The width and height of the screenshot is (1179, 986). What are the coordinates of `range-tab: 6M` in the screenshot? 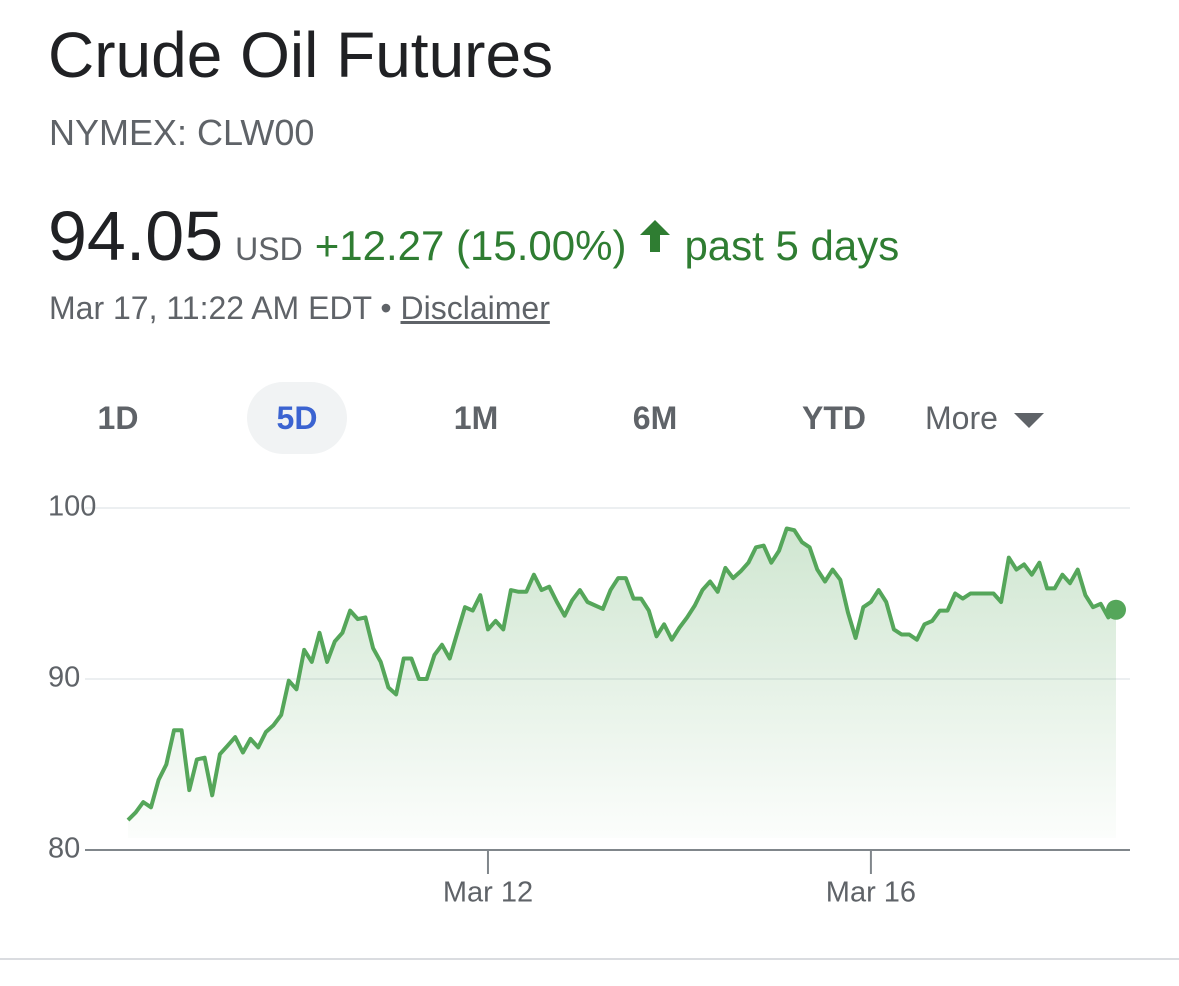 It's located at (655, 418).